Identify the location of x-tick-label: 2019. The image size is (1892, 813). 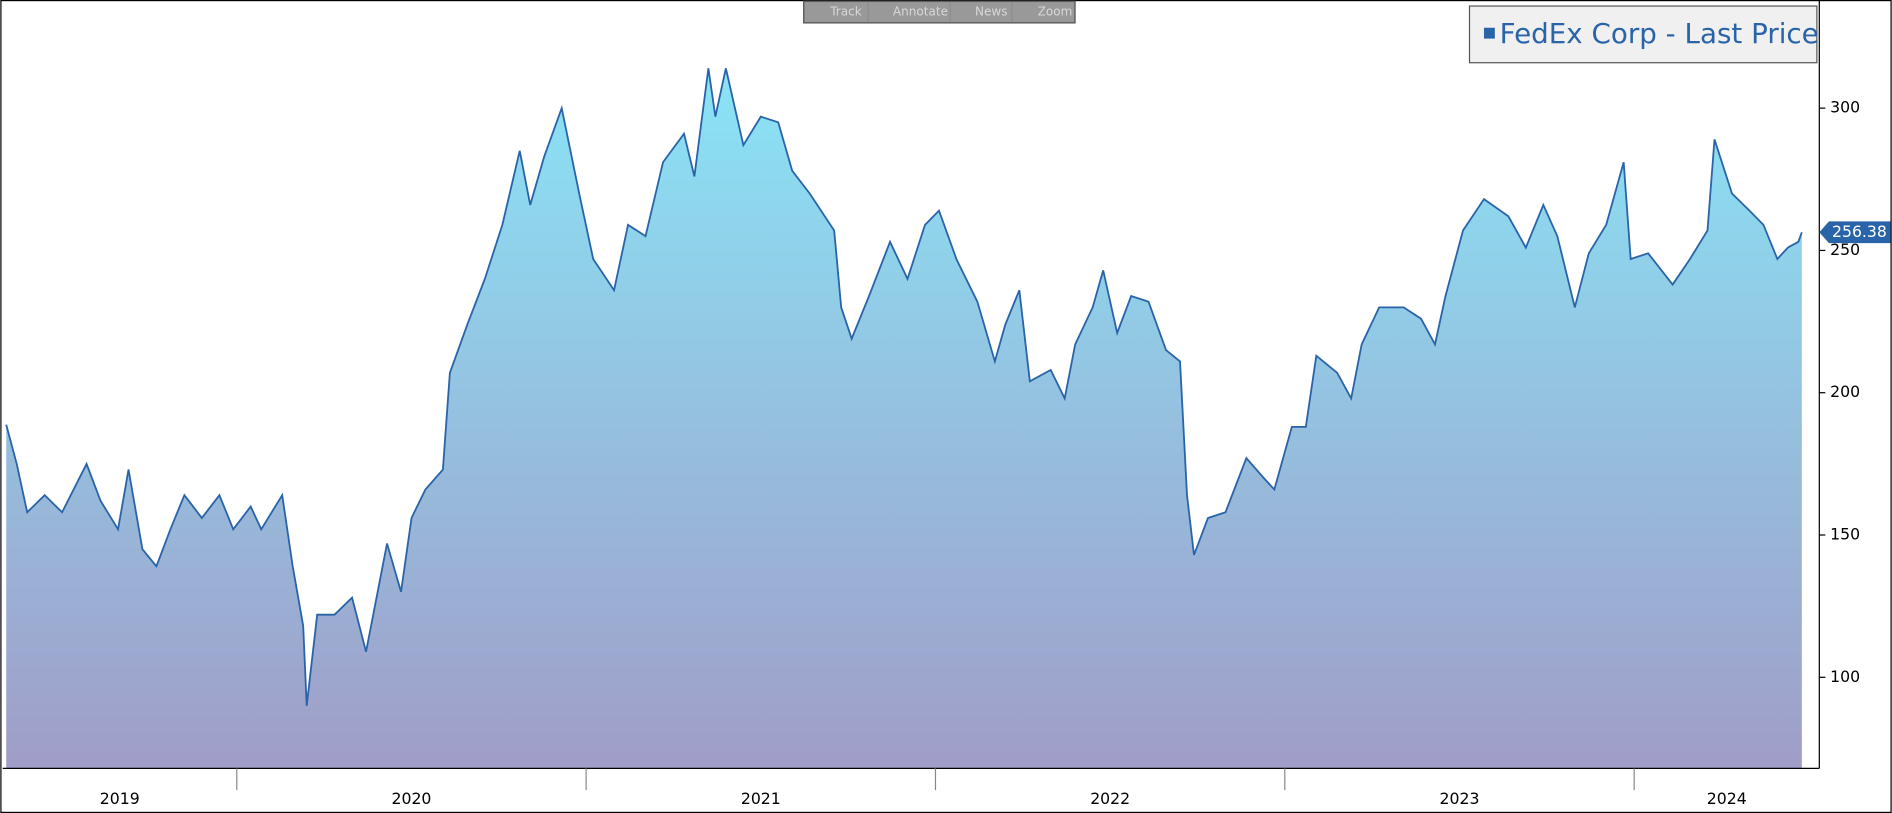
(120, 798).